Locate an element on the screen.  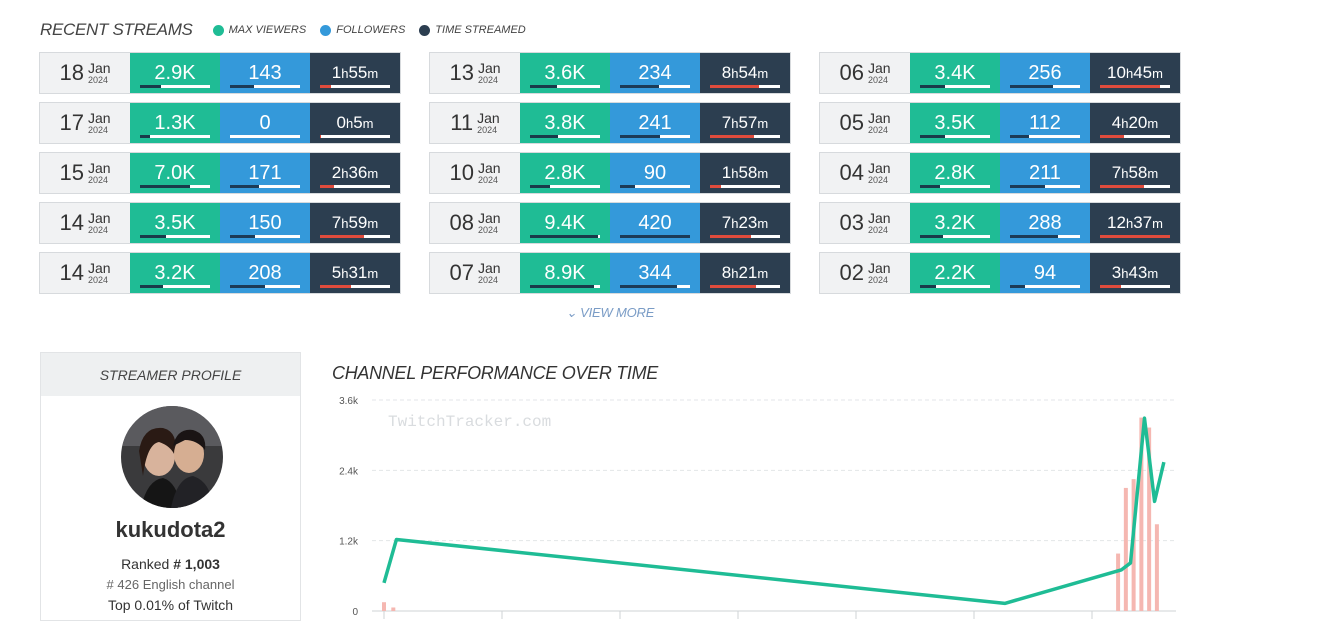
max-viewers-value: 8.9K is located at coordinates (565, 272).